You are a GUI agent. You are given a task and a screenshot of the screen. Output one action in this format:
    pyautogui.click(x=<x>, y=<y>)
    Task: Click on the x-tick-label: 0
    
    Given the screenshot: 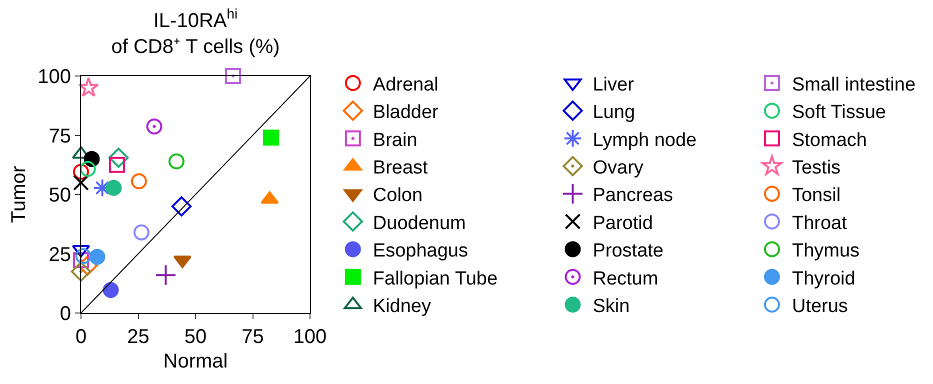 What is the action you would take?
    pyautogui.click(x=81, y=337)
    